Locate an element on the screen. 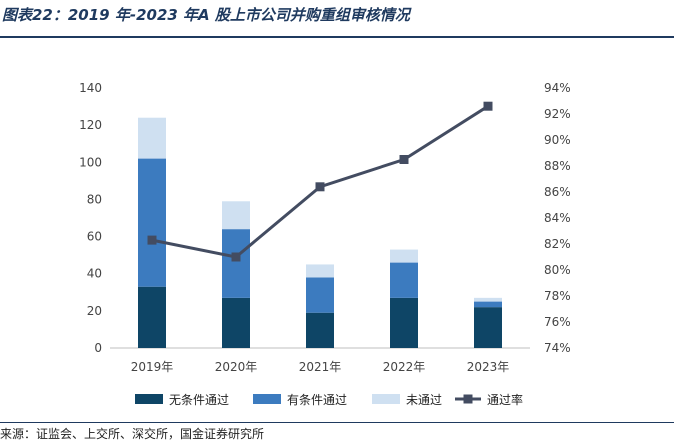 This screenshot has height=443, width=674. right-axis-tick-label: 84% is located at coordinates (557, 218).